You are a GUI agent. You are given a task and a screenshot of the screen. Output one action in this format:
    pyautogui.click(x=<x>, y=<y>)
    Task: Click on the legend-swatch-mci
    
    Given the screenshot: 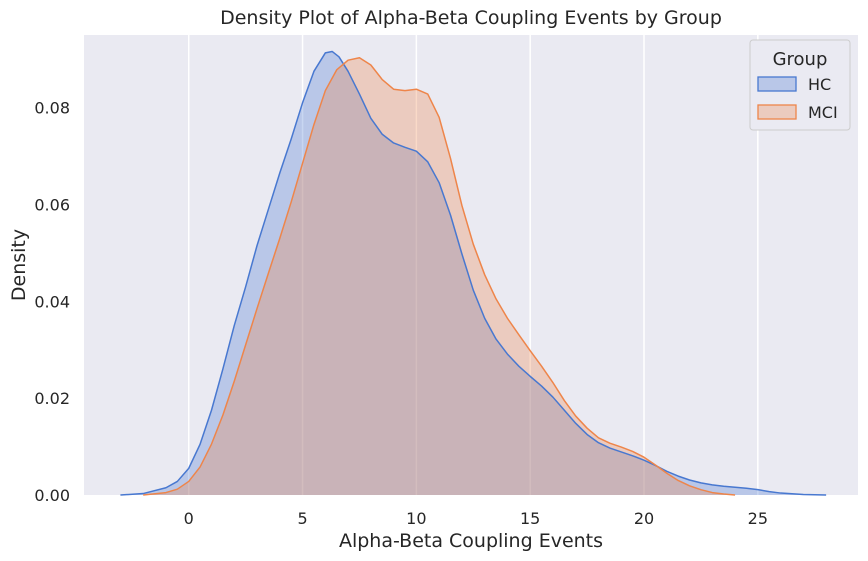 What is the action you would take?
    pyautogui.click(x=777, y=112)
    